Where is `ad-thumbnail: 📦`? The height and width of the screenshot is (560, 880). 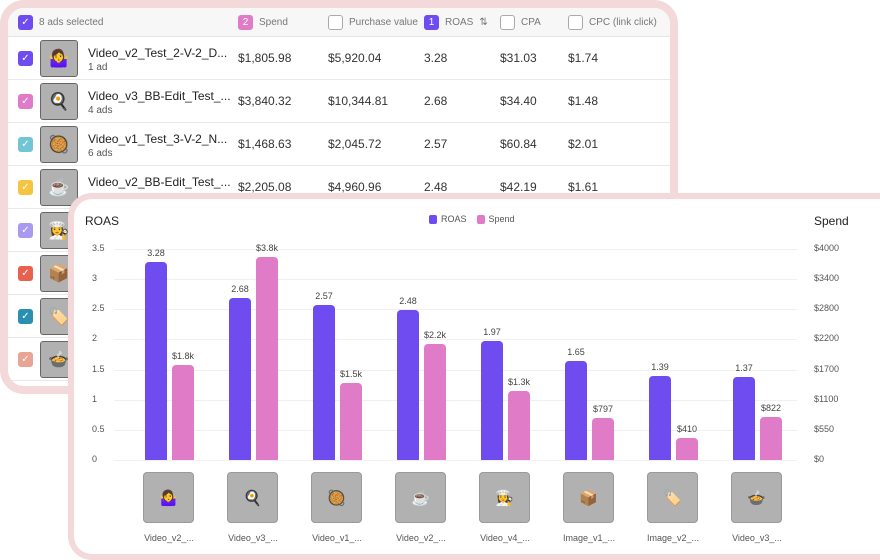
ad-thumbnail: 📦 is located at coordinates (588, 497).